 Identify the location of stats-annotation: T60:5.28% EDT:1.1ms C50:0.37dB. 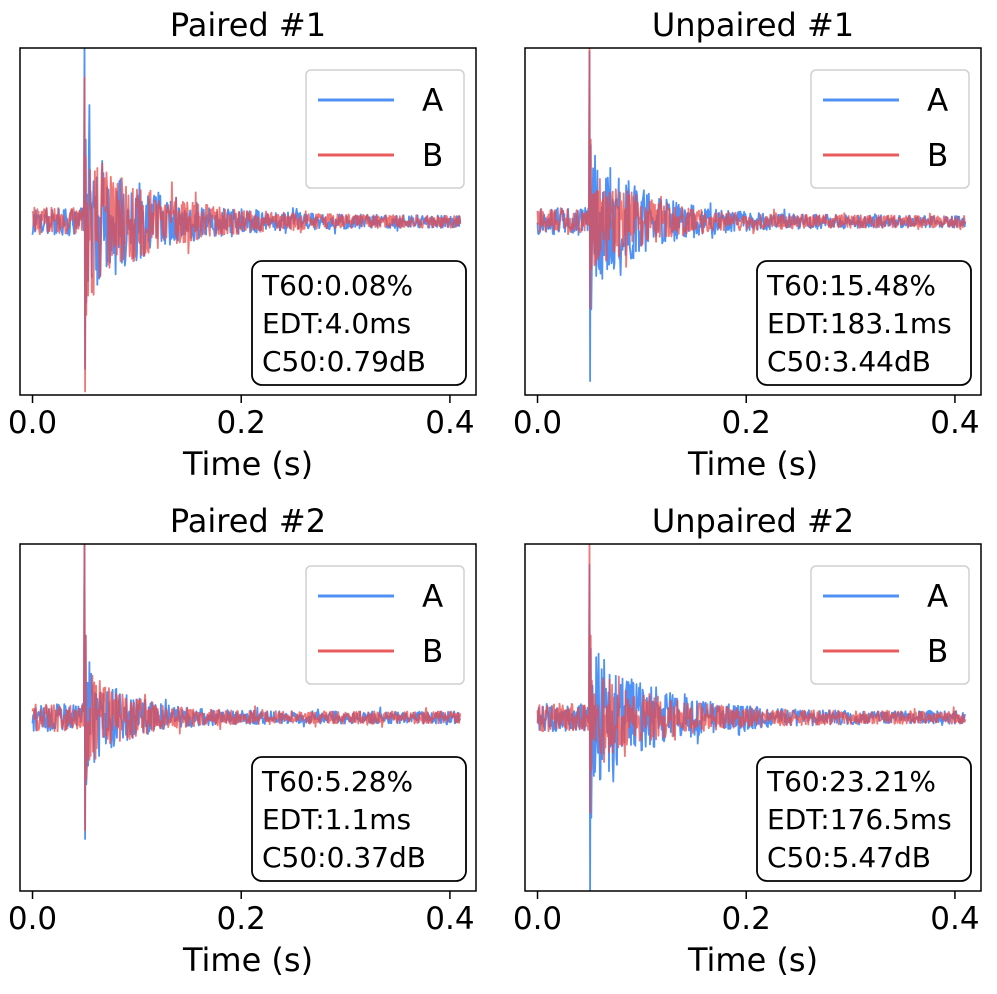
(359, 819).